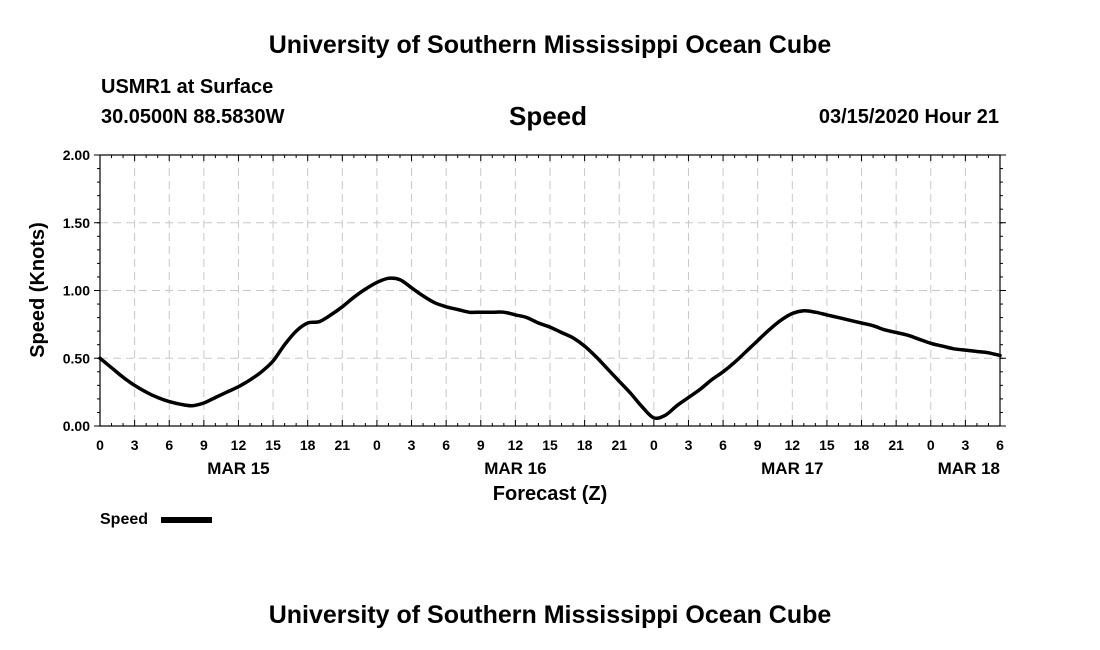  What do you see at coordinates (124, 519) in the screenshot?
I see `legend-label: Speed` at bounding box center [124, 519].